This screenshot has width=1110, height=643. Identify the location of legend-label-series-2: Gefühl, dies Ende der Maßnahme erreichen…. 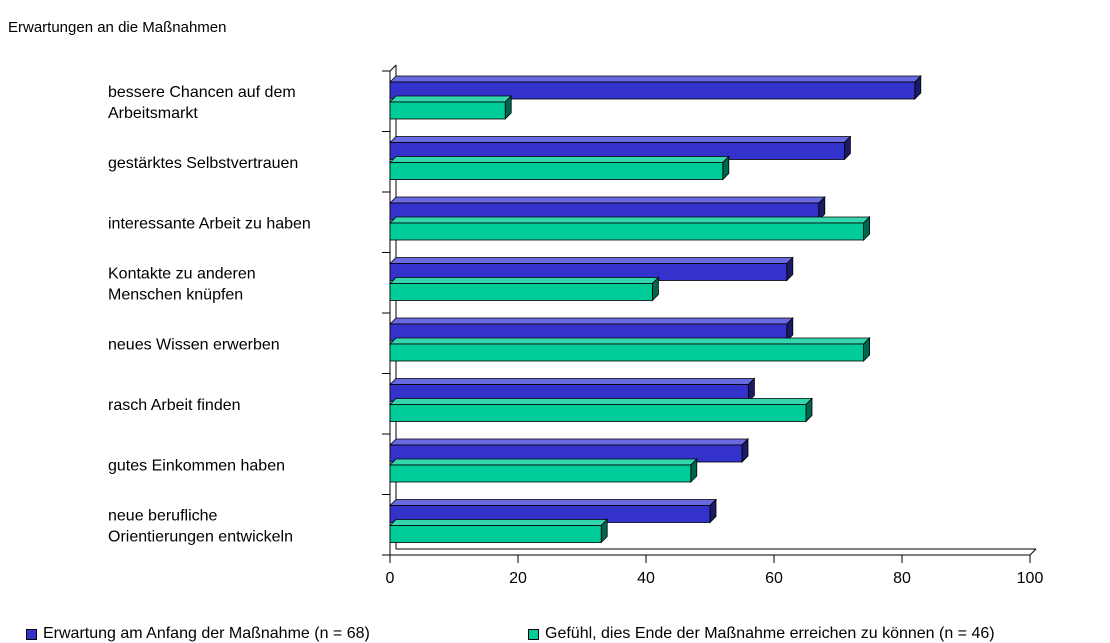
(770, 633).